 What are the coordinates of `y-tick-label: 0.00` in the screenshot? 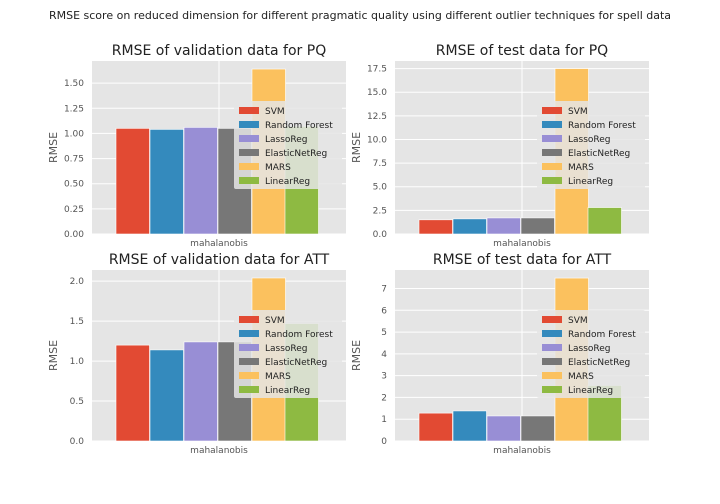 It's located at (74, 235).